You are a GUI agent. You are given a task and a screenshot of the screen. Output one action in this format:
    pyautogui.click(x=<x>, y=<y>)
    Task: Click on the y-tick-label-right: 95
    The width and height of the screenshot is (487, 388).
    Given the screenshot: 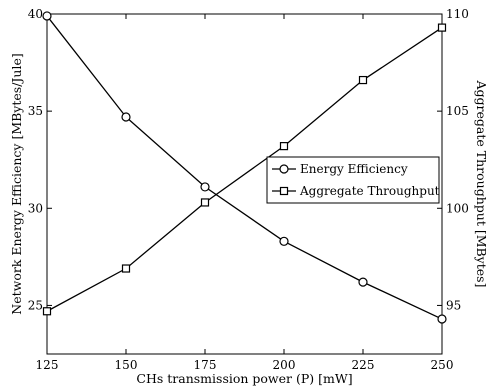 What is the action you would take?
    pyautogui.click(x=453, y=305)
    